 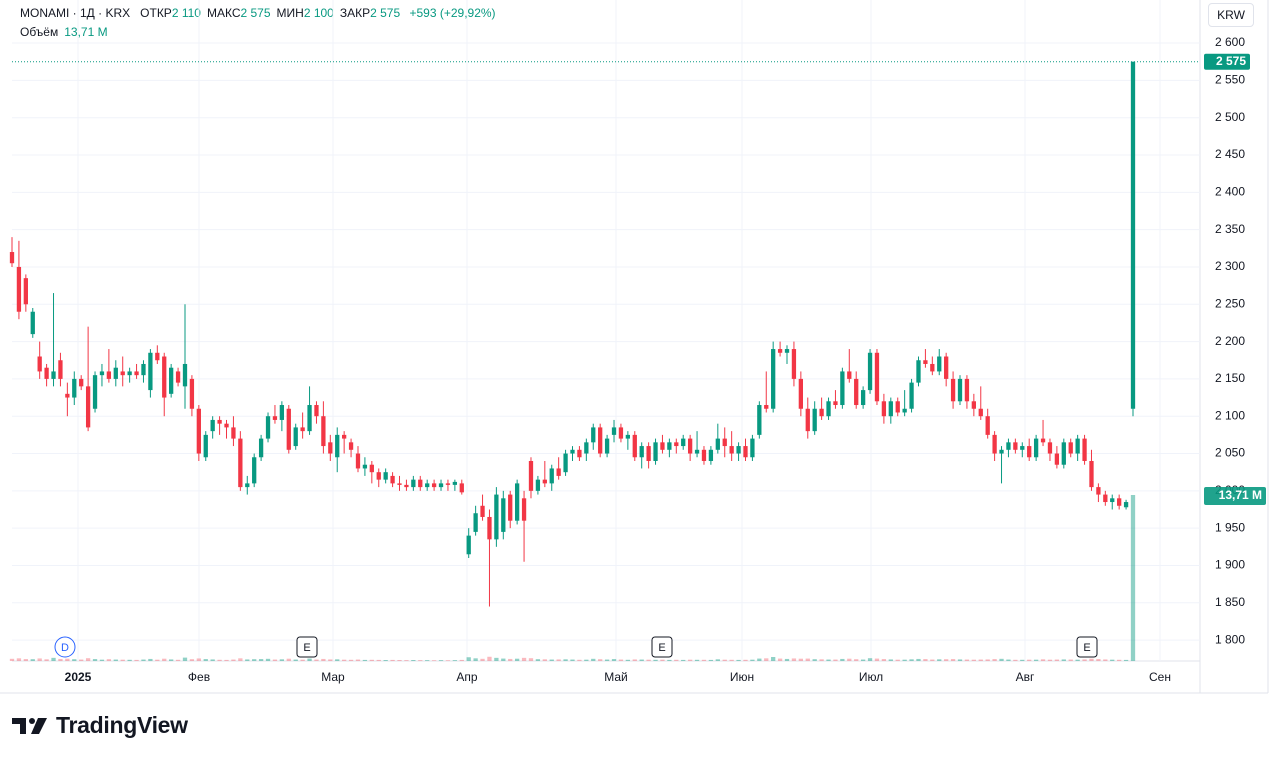 I want to click on brand-logo, so click(x=29, y=725).